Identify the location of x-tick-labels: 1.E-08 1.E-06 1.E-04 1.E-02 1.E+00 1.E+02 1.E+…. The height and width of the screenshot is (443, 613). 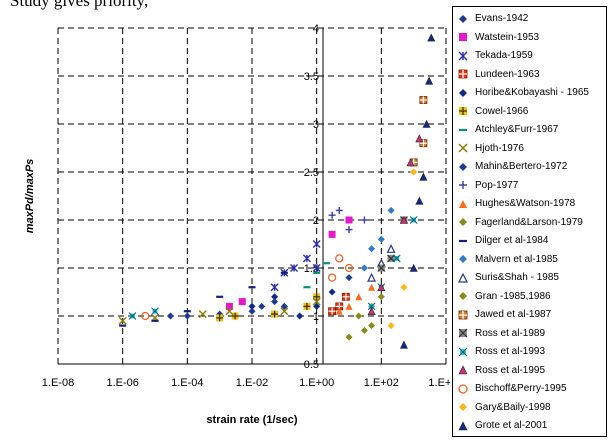
(246, 383).